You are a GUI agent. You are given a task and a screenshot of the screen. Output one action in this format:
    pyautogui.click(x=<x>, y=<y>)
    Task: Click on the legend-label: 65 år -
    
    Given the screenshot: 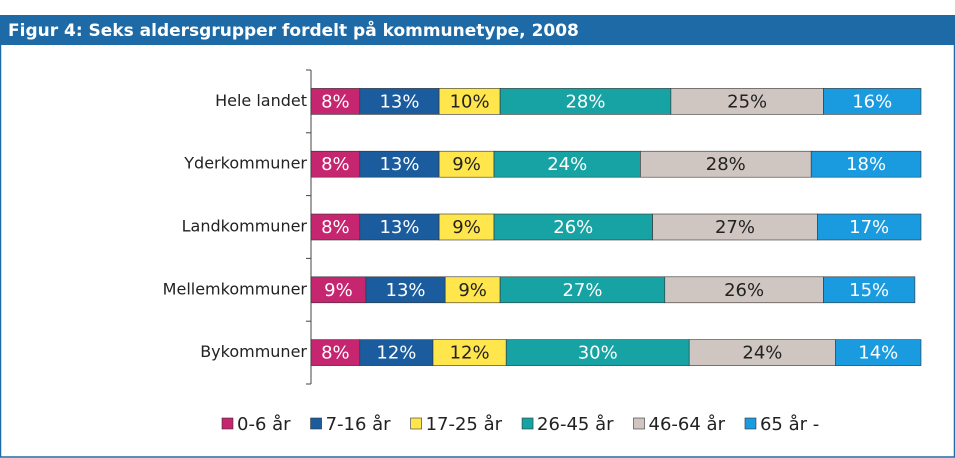 What is the action you would take?
    pyautogui.click(x=789, y=424)
    